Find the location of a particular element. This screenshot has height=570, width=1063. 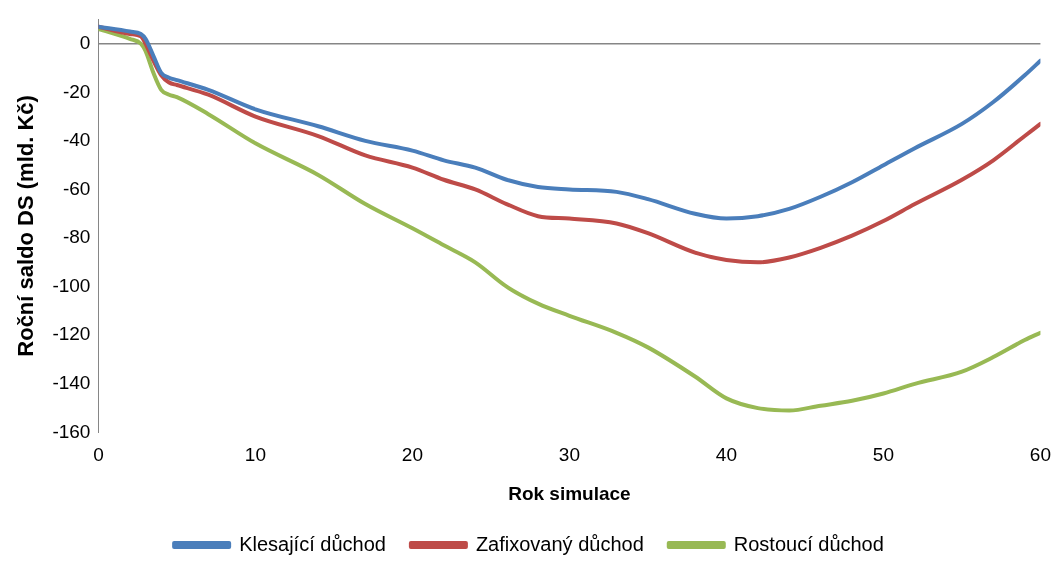

y-axis-title: Roční saldo DS (mld. Kč) is located at coordinates (26, 226).